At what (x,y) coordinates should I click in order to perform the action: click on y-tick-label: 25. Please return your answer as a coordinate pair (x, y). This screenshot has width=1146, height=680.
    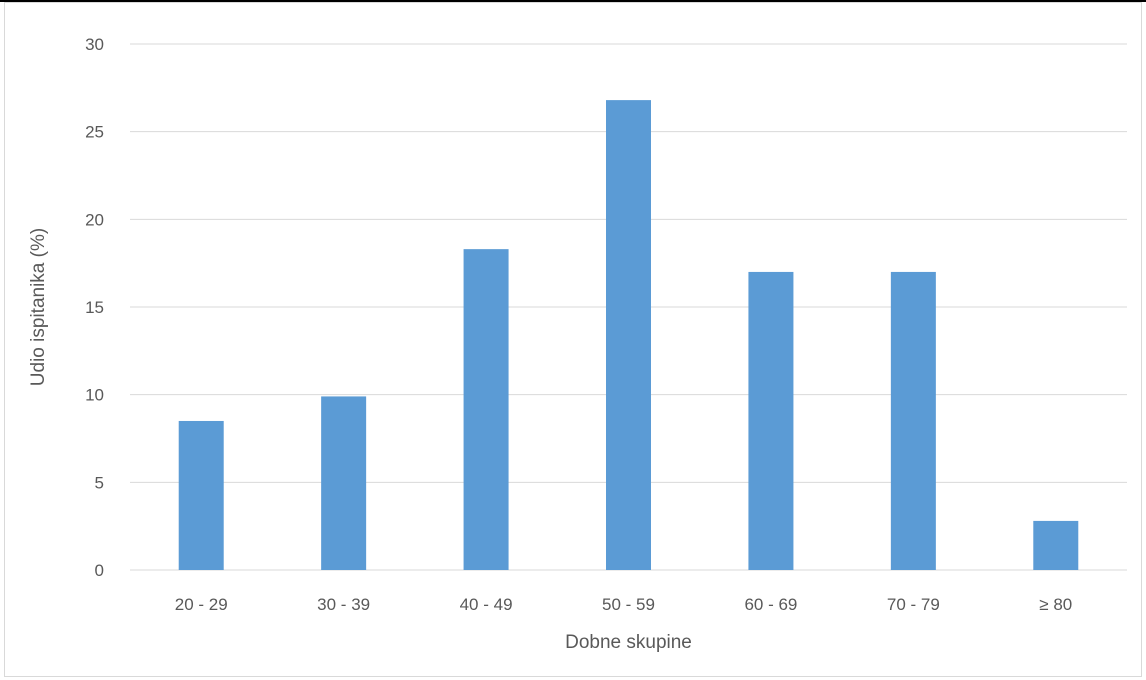
    Looking at the image, I should click on (94, 132).